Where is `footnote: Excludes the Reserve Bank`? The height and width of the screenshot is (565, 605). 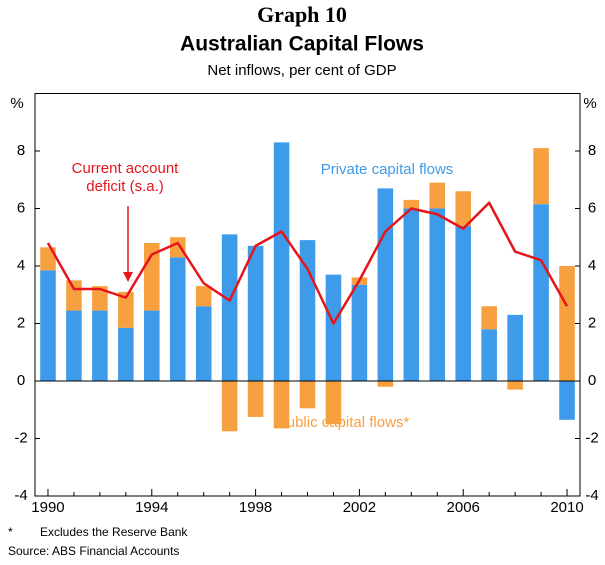
footnote: Excludes the Reserve Bank is located at coordinates (114, 532).